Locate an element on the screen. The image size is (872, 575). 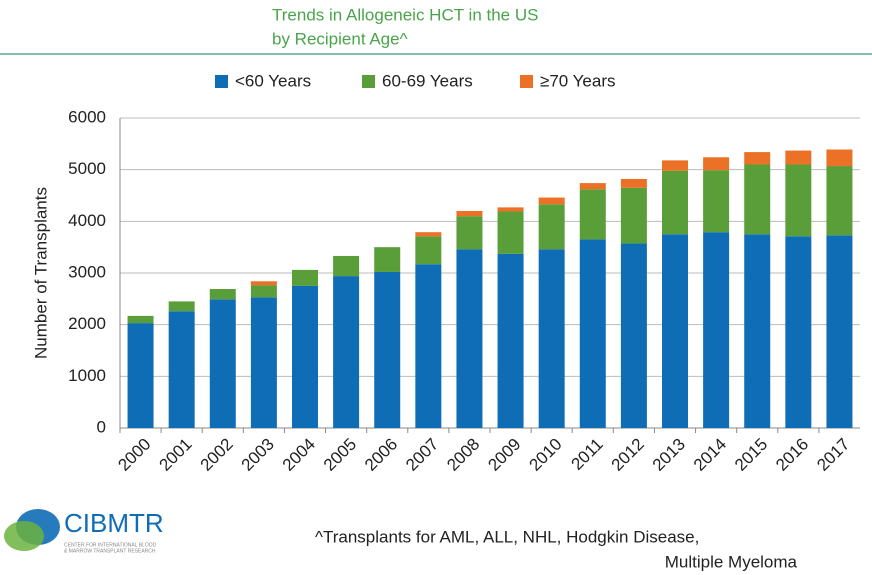
x-tick-label: 2012 is located at coordinates (628, 455).